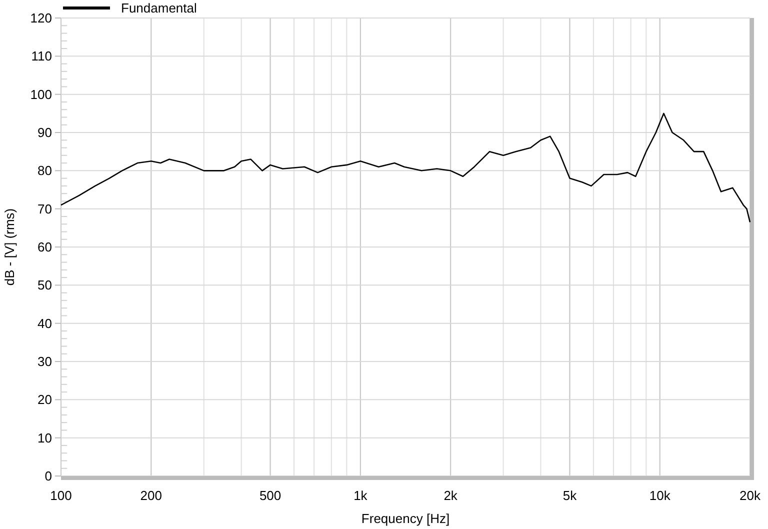 The width and height of the screenshot is (768, 529). What do you see at coordinates (41, 94) in the screenshot?
I see `y-tick-label: 100` at bounding box center [41, 94].